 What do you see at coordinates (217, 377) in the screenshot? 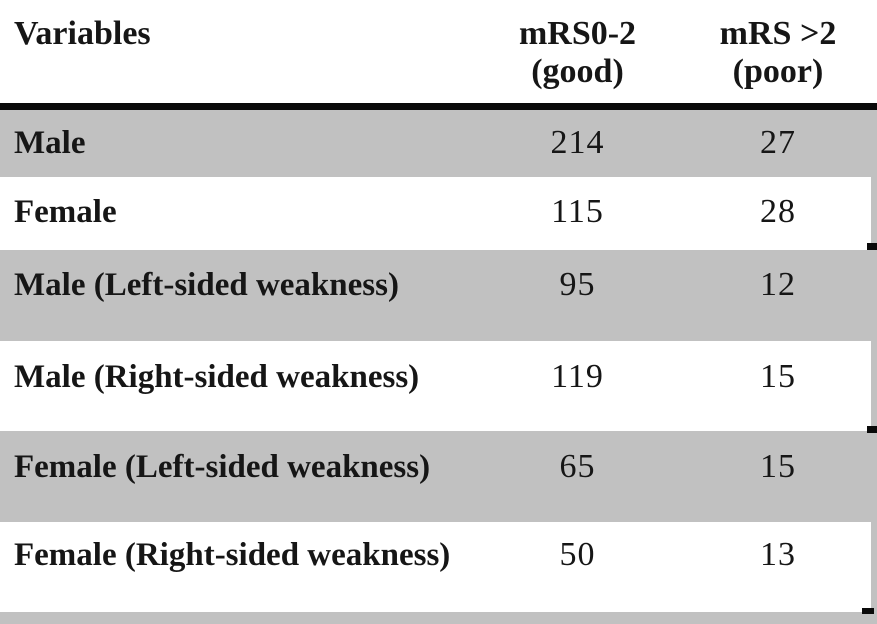
I see `variable-label: Male (Right-sided weakness)` at bounding box center [217, 377].